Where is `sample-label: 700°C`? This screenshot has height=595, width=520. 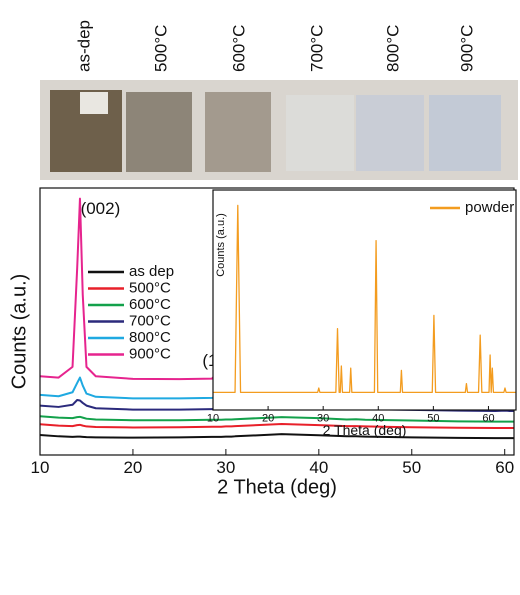
sample-label: 700°C is located at coordinates (316, 48).